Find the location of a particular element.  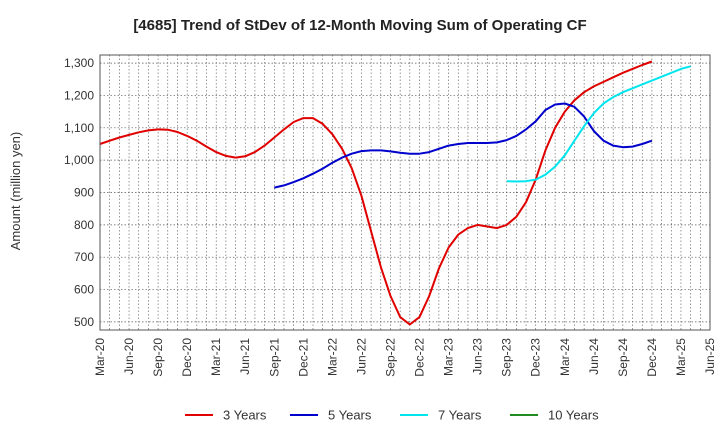

y-ticks: 500 600 700 800 900 1,000 1,100 1,200 1,300 is located at coordinates (79, 192).